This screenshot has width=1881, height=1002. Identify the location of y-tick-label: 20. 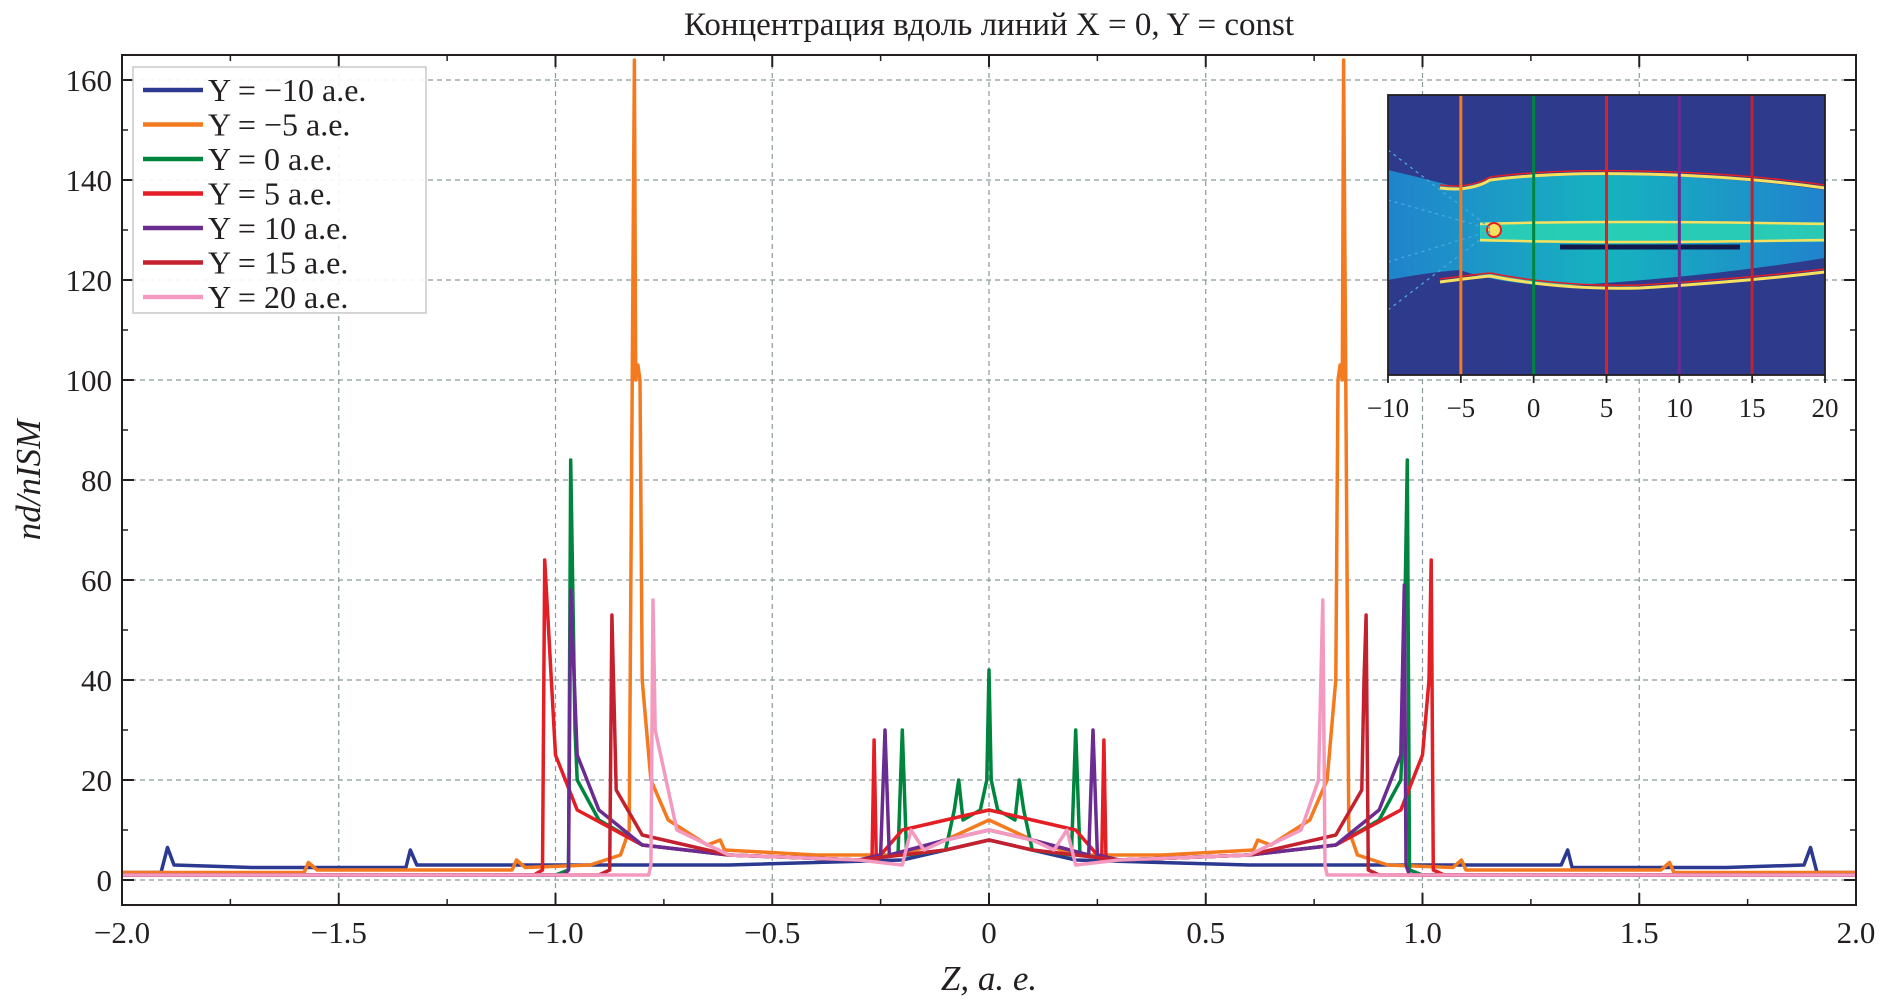
(96, 780).